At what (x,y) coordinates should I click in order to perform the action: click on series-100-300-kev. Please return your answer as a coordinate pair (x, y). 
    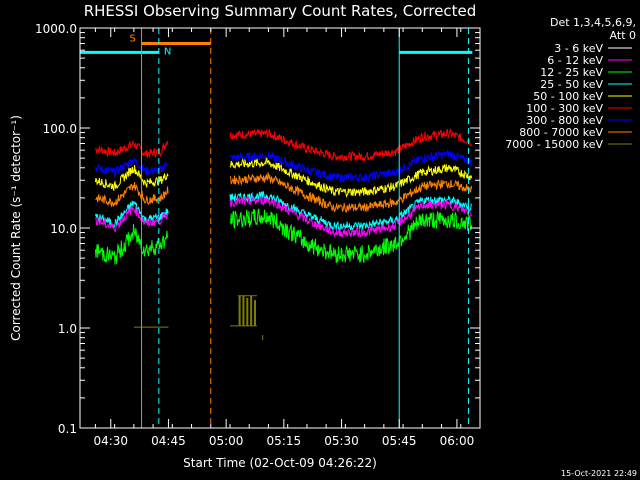
    Looking at the image, I should click on (284, 145).